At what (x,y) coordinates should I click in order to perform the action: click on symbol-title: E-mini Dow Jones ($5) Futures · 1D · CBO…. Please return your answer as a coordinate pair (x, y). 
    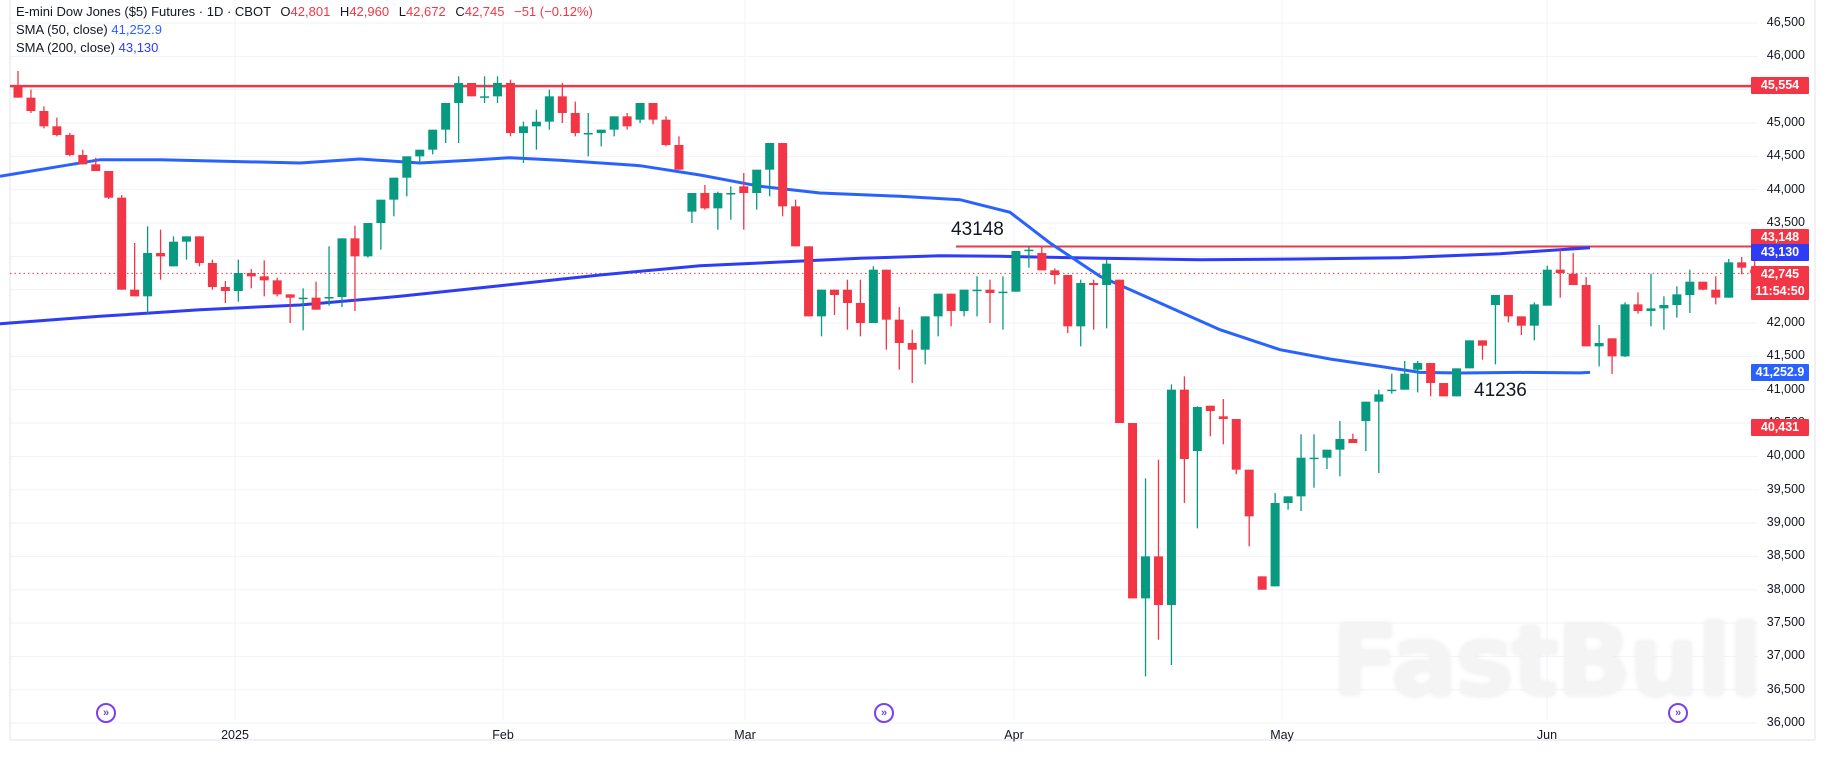
    Looking at the image, I should click on (143, 11).